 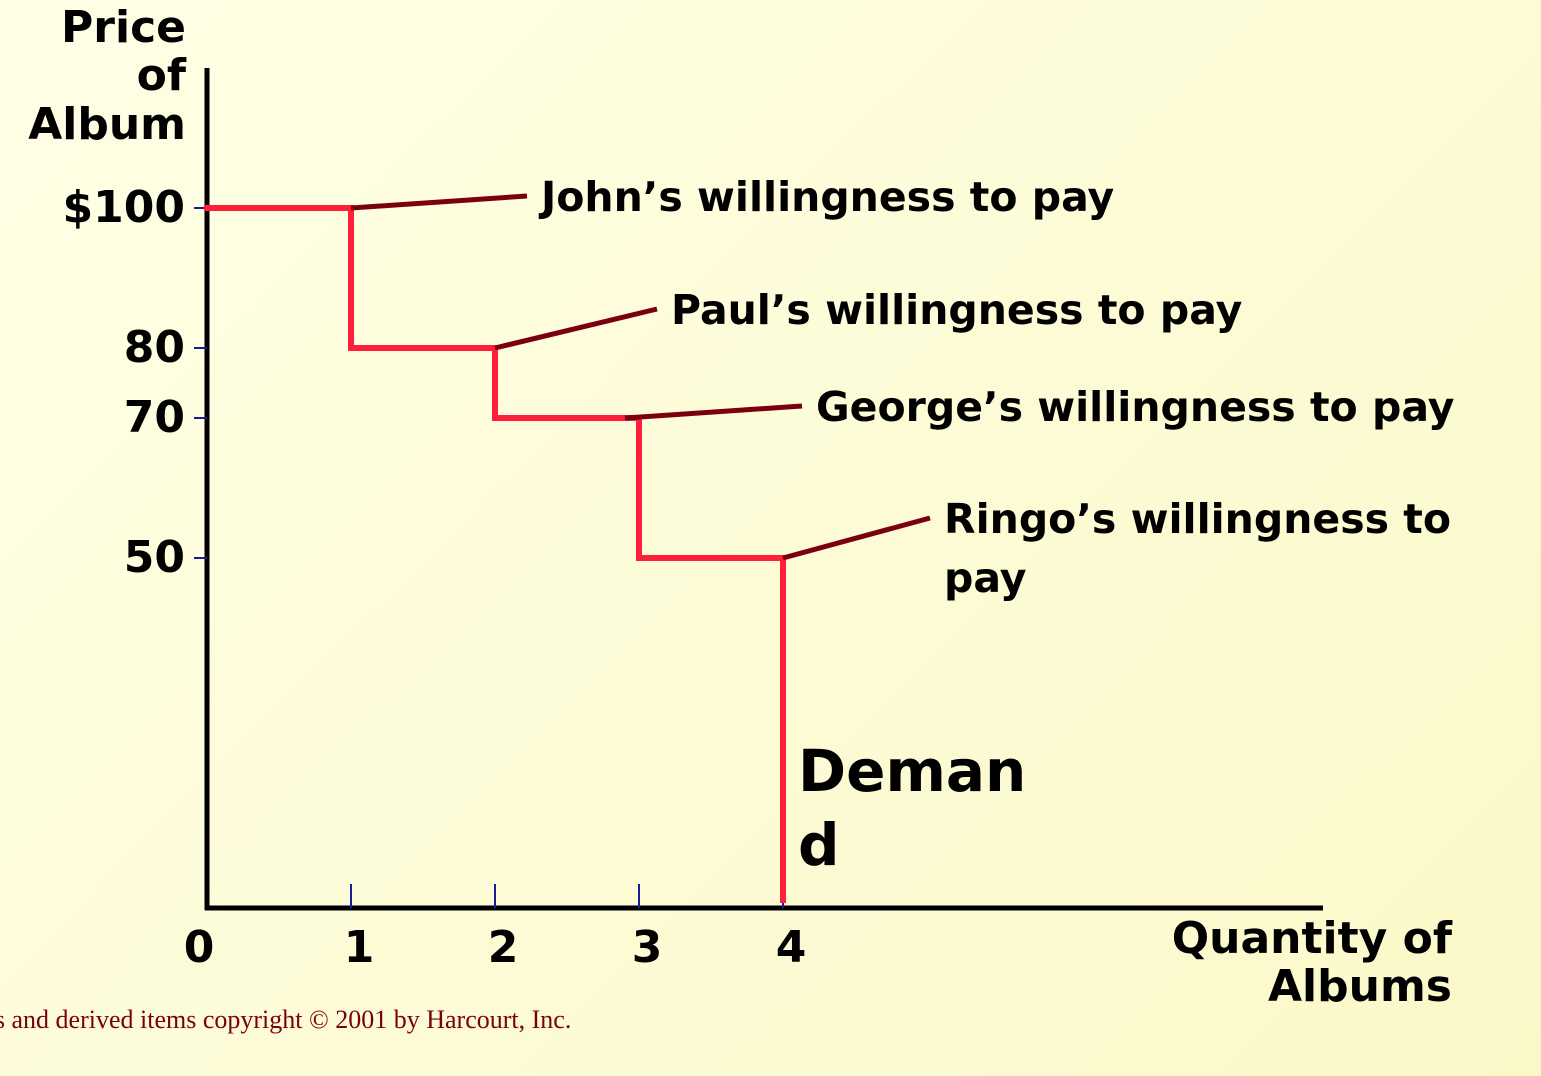 I want to click on annotation: George’s willingness to pay, so click(x=1135, y=407).